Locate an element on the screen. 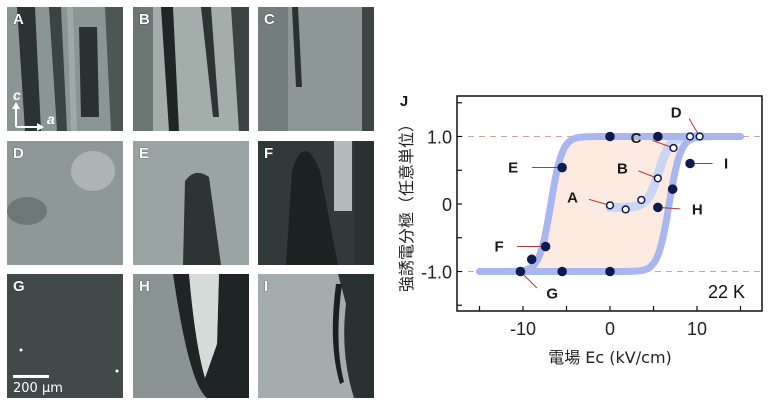  c-axis-label: c is located at coordinates (17, 95).